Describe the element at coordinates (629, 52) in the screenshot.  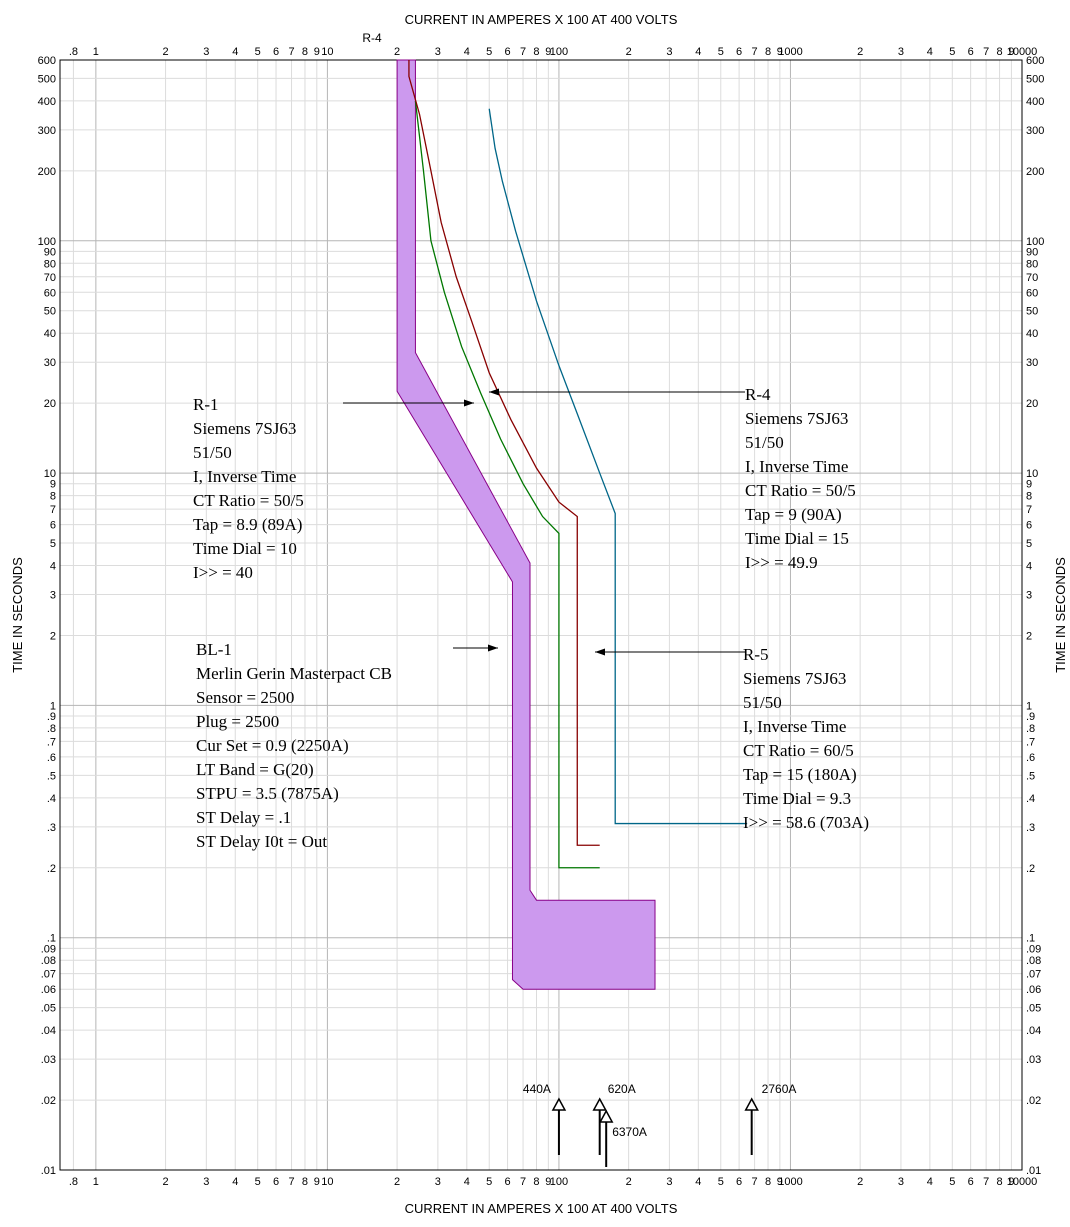
I see `x-tick-label-top: 2` at that location.